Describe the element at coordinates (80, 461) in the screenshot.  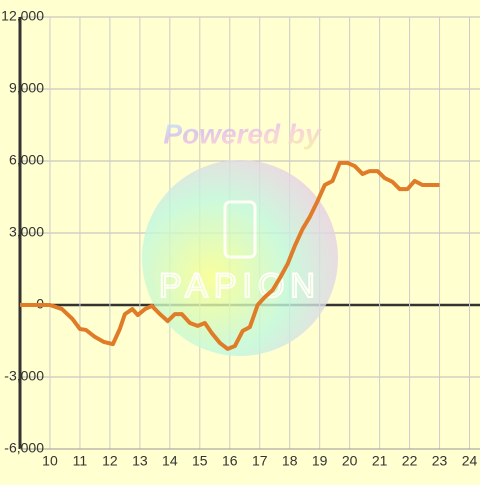
I see `x-tick-label: 11` at that location.